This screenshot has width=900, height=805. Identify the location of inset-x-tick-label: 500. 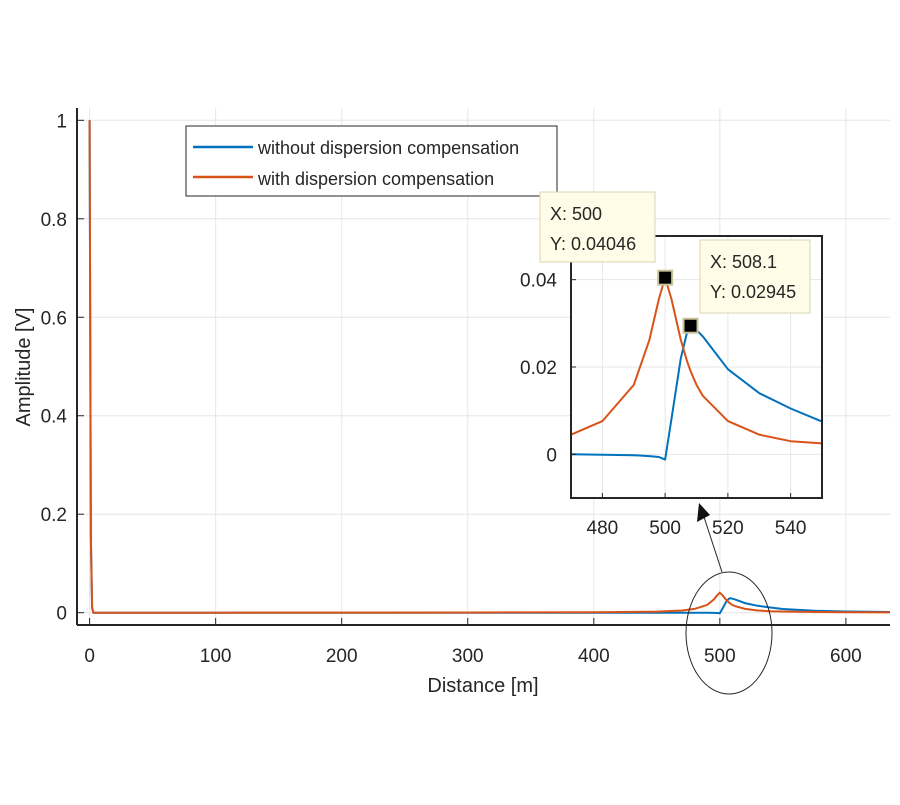
(665, 528).